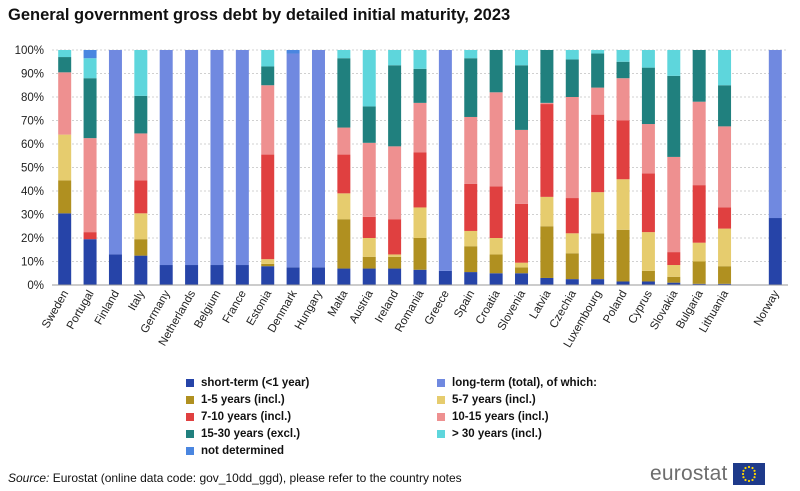 The width and height of the screenshot is (800, 491). What do you see at coordinates (65, 54) in the screenshot?
I see `bar-segment-sweden-y30p` at bounding box center [65, 54].